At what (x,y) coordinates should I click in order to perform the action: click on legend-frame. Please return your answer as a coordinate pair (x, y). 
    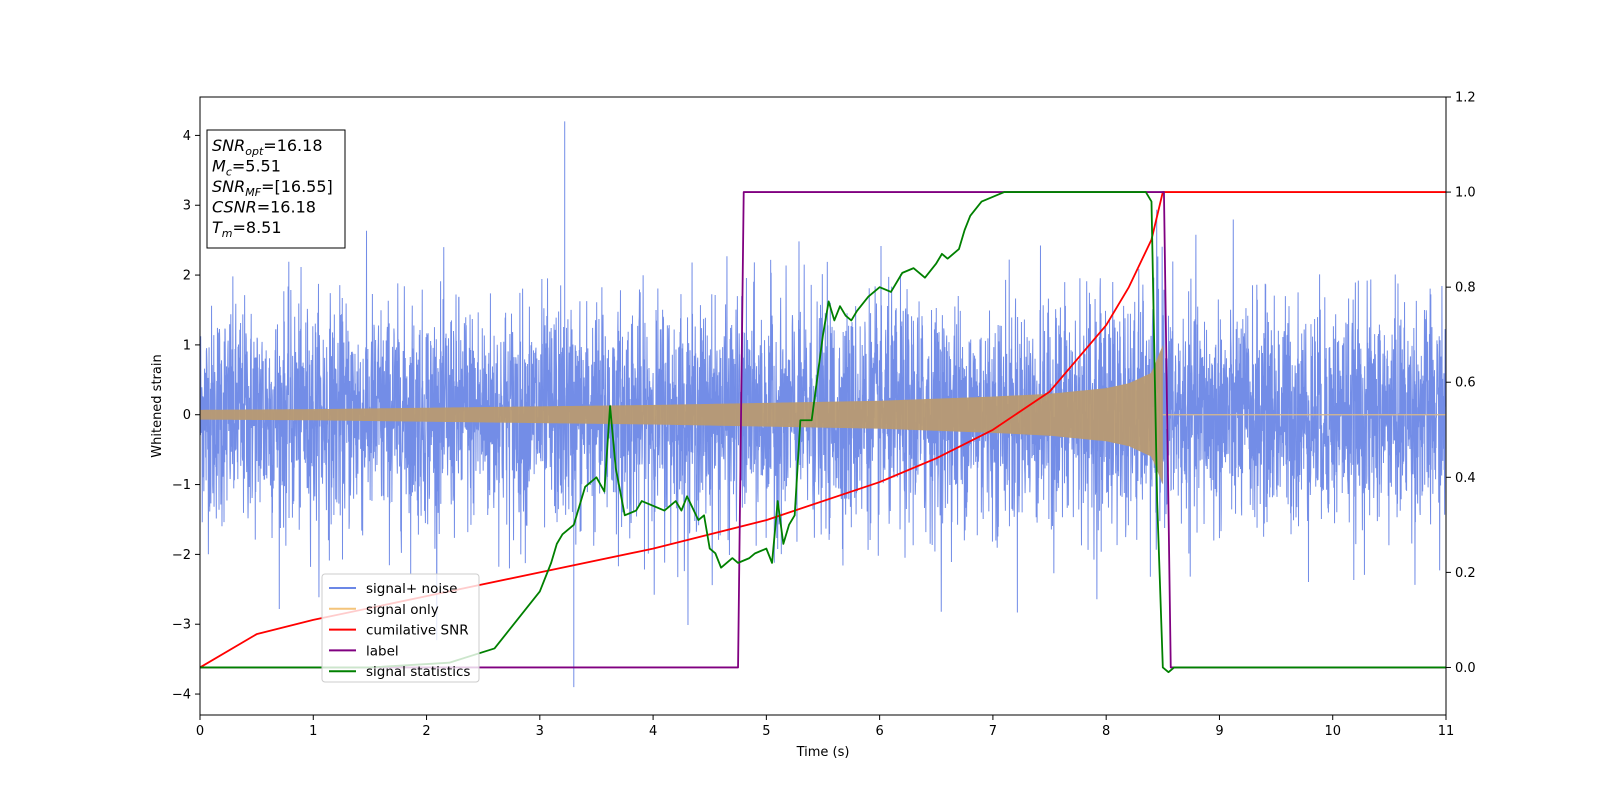
    Looking at the image, I should click on (400, 628).